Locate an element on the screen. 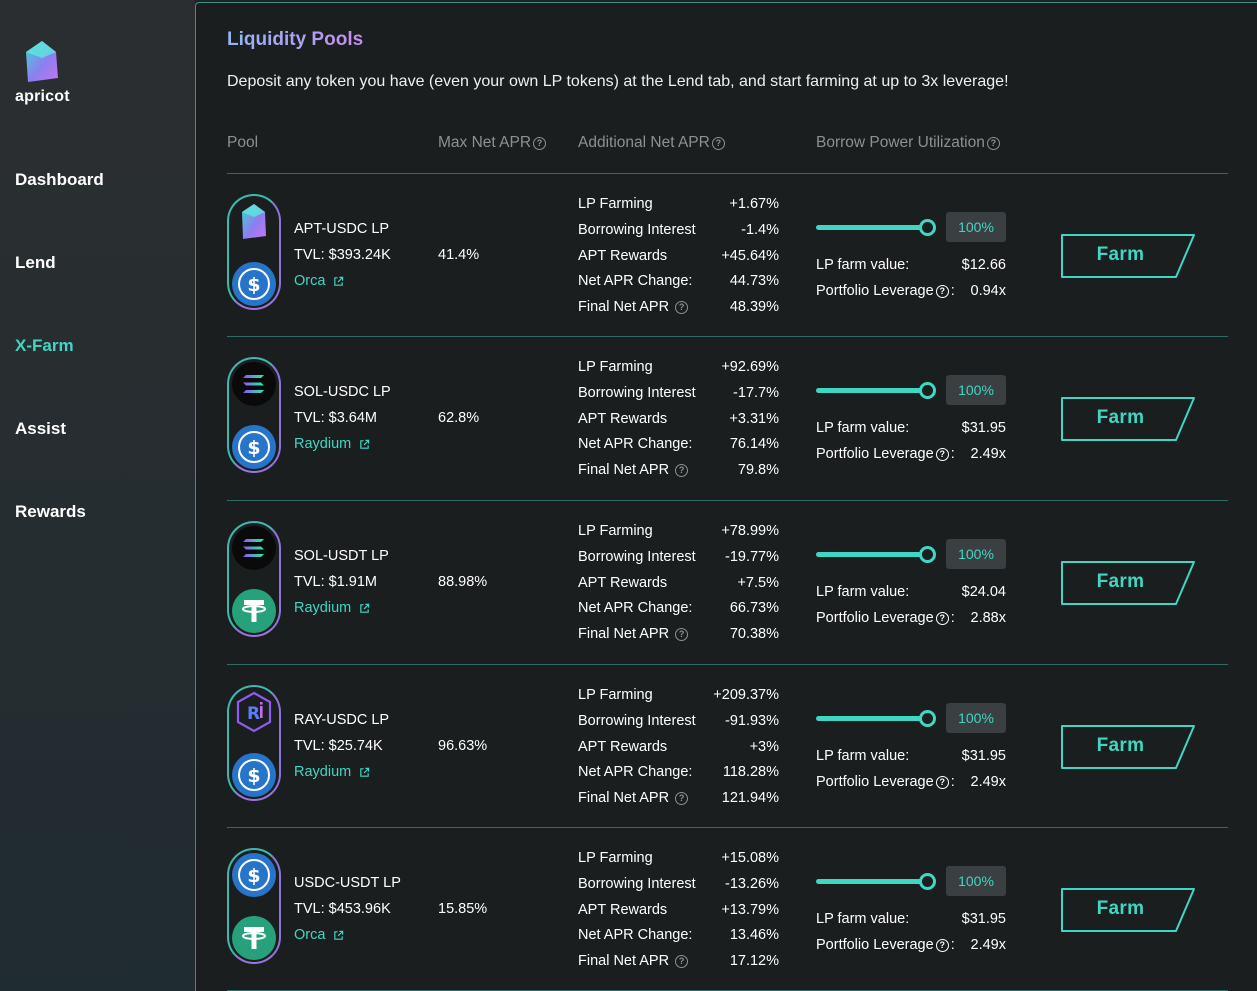 This screenshot has height=991, width=1257. nav-assist: Assist is located at coordinates (41, 428).